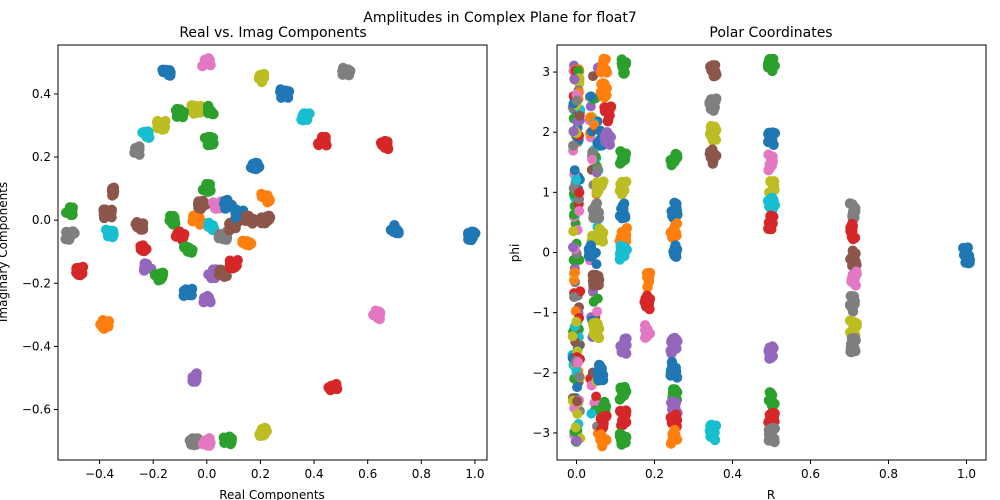  I want to click on right-y-tick-label: 2, so click(546, 132).